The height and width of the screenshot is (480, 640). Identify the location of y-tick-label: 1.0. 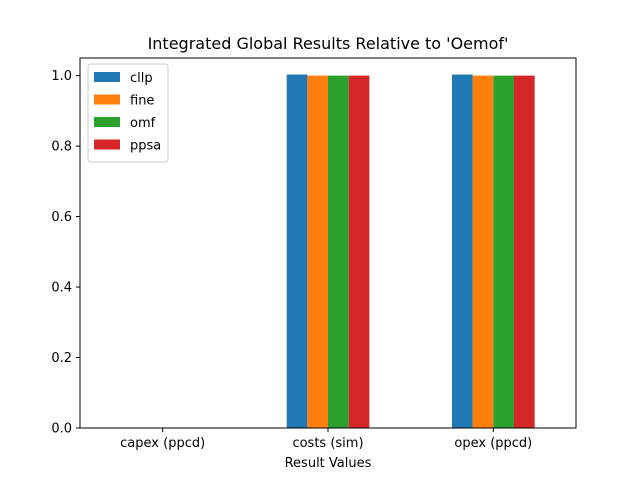
(61, 76).